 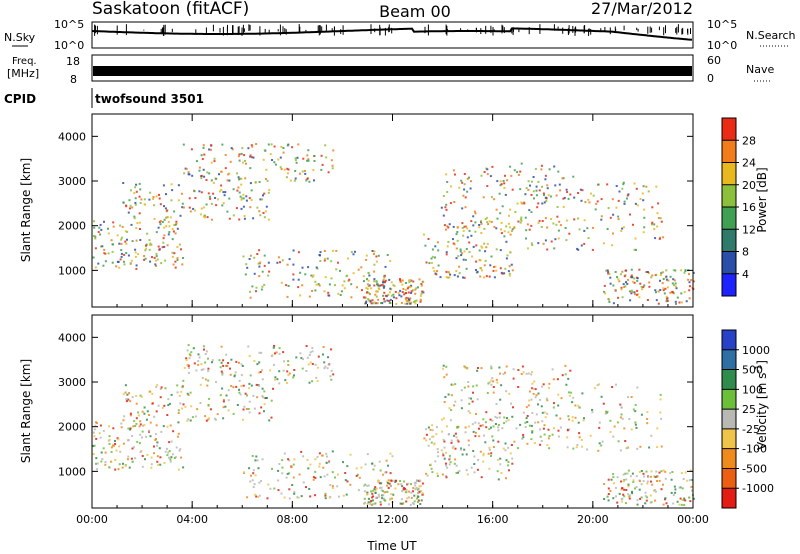 I want to click on colorbar-segment, so click(x=729, y=240).